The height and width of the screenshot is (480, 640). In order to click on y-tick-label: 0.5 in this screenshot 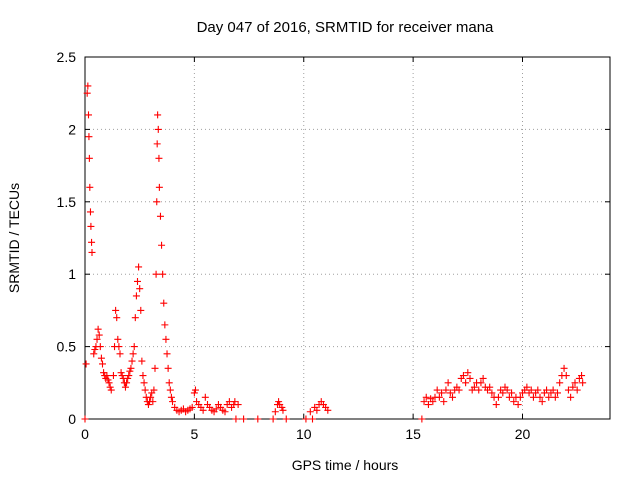, I will do `click(67, 347)`.